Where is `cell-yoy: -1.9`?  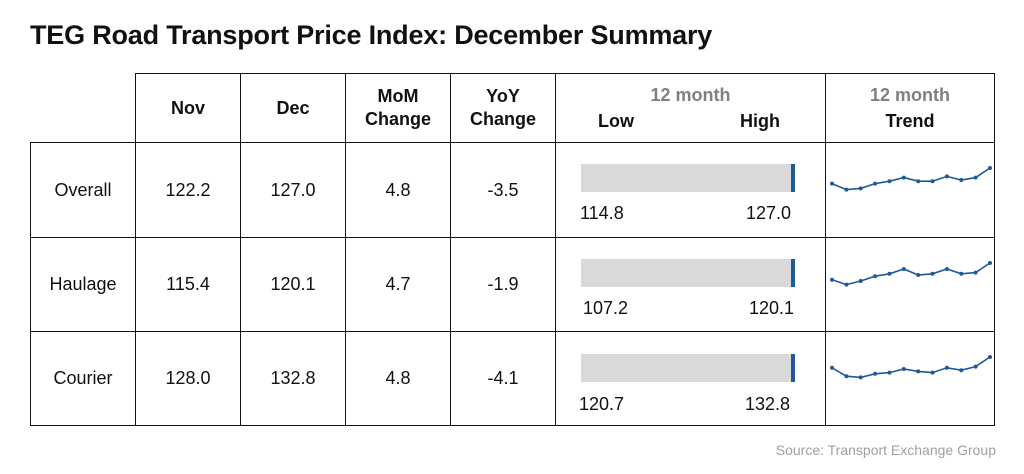
cell-yoy: -1.9 is located at coordinates (503, 284).